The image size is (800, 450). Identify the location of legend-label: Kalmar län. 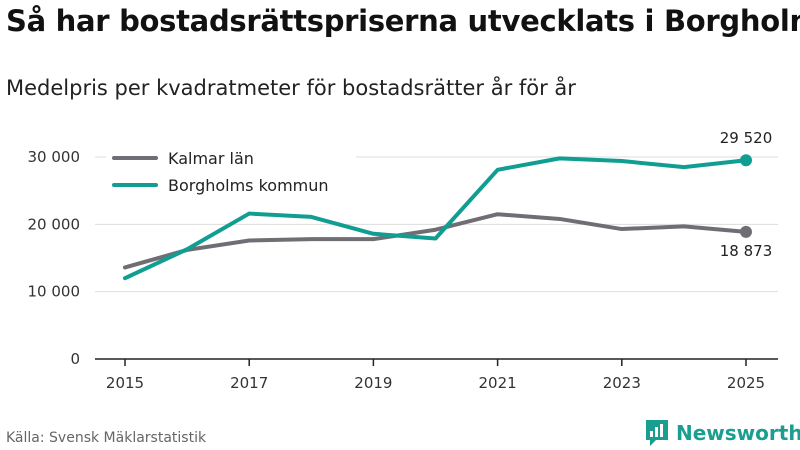
(211, 158).